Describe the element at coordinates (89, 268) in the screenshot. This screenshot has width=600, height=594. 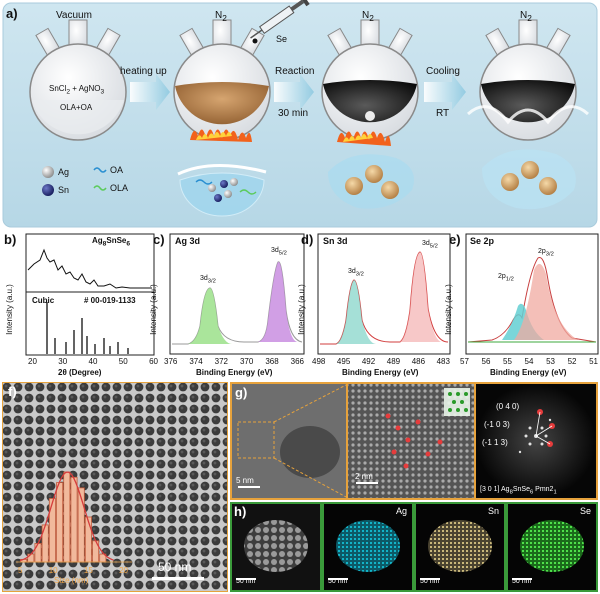
I see `xrd-pattern` at that location.